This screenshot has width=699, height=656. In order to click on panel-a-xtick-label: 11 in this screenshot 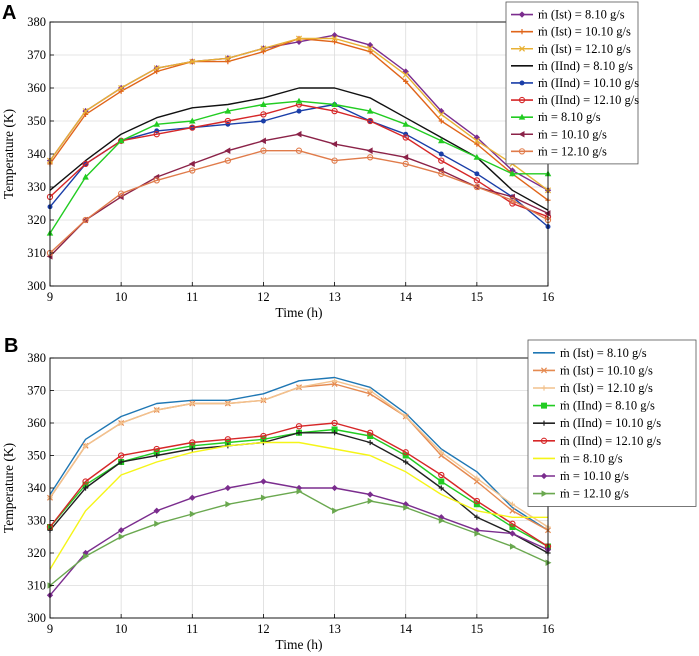, I will do `click(192, 297)`.